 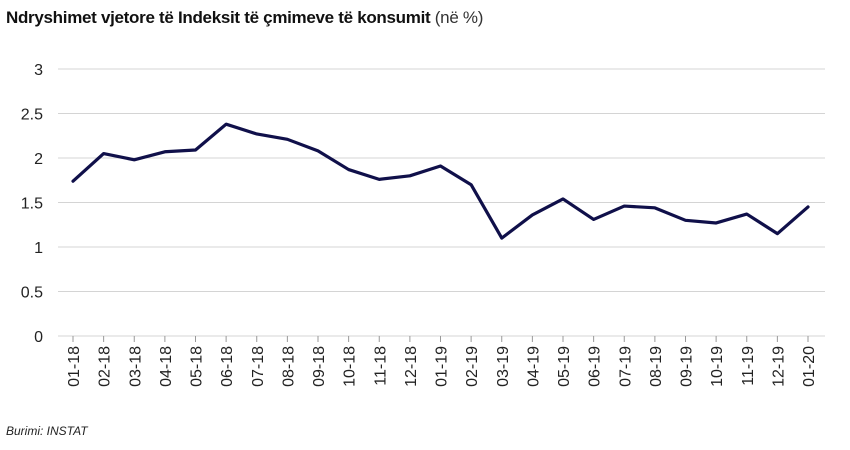 What do you see at coordinates (38, 337) in the screenshot?
I see `y-tick-label: 0` at bounding box center [38, 337].